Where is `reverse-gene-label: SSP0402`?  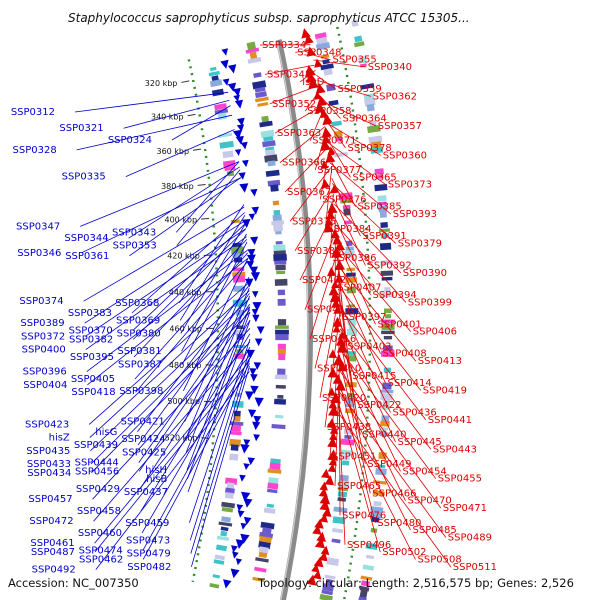
reverse-gene-label: SSP0402 is located at coordinates (324, 280).